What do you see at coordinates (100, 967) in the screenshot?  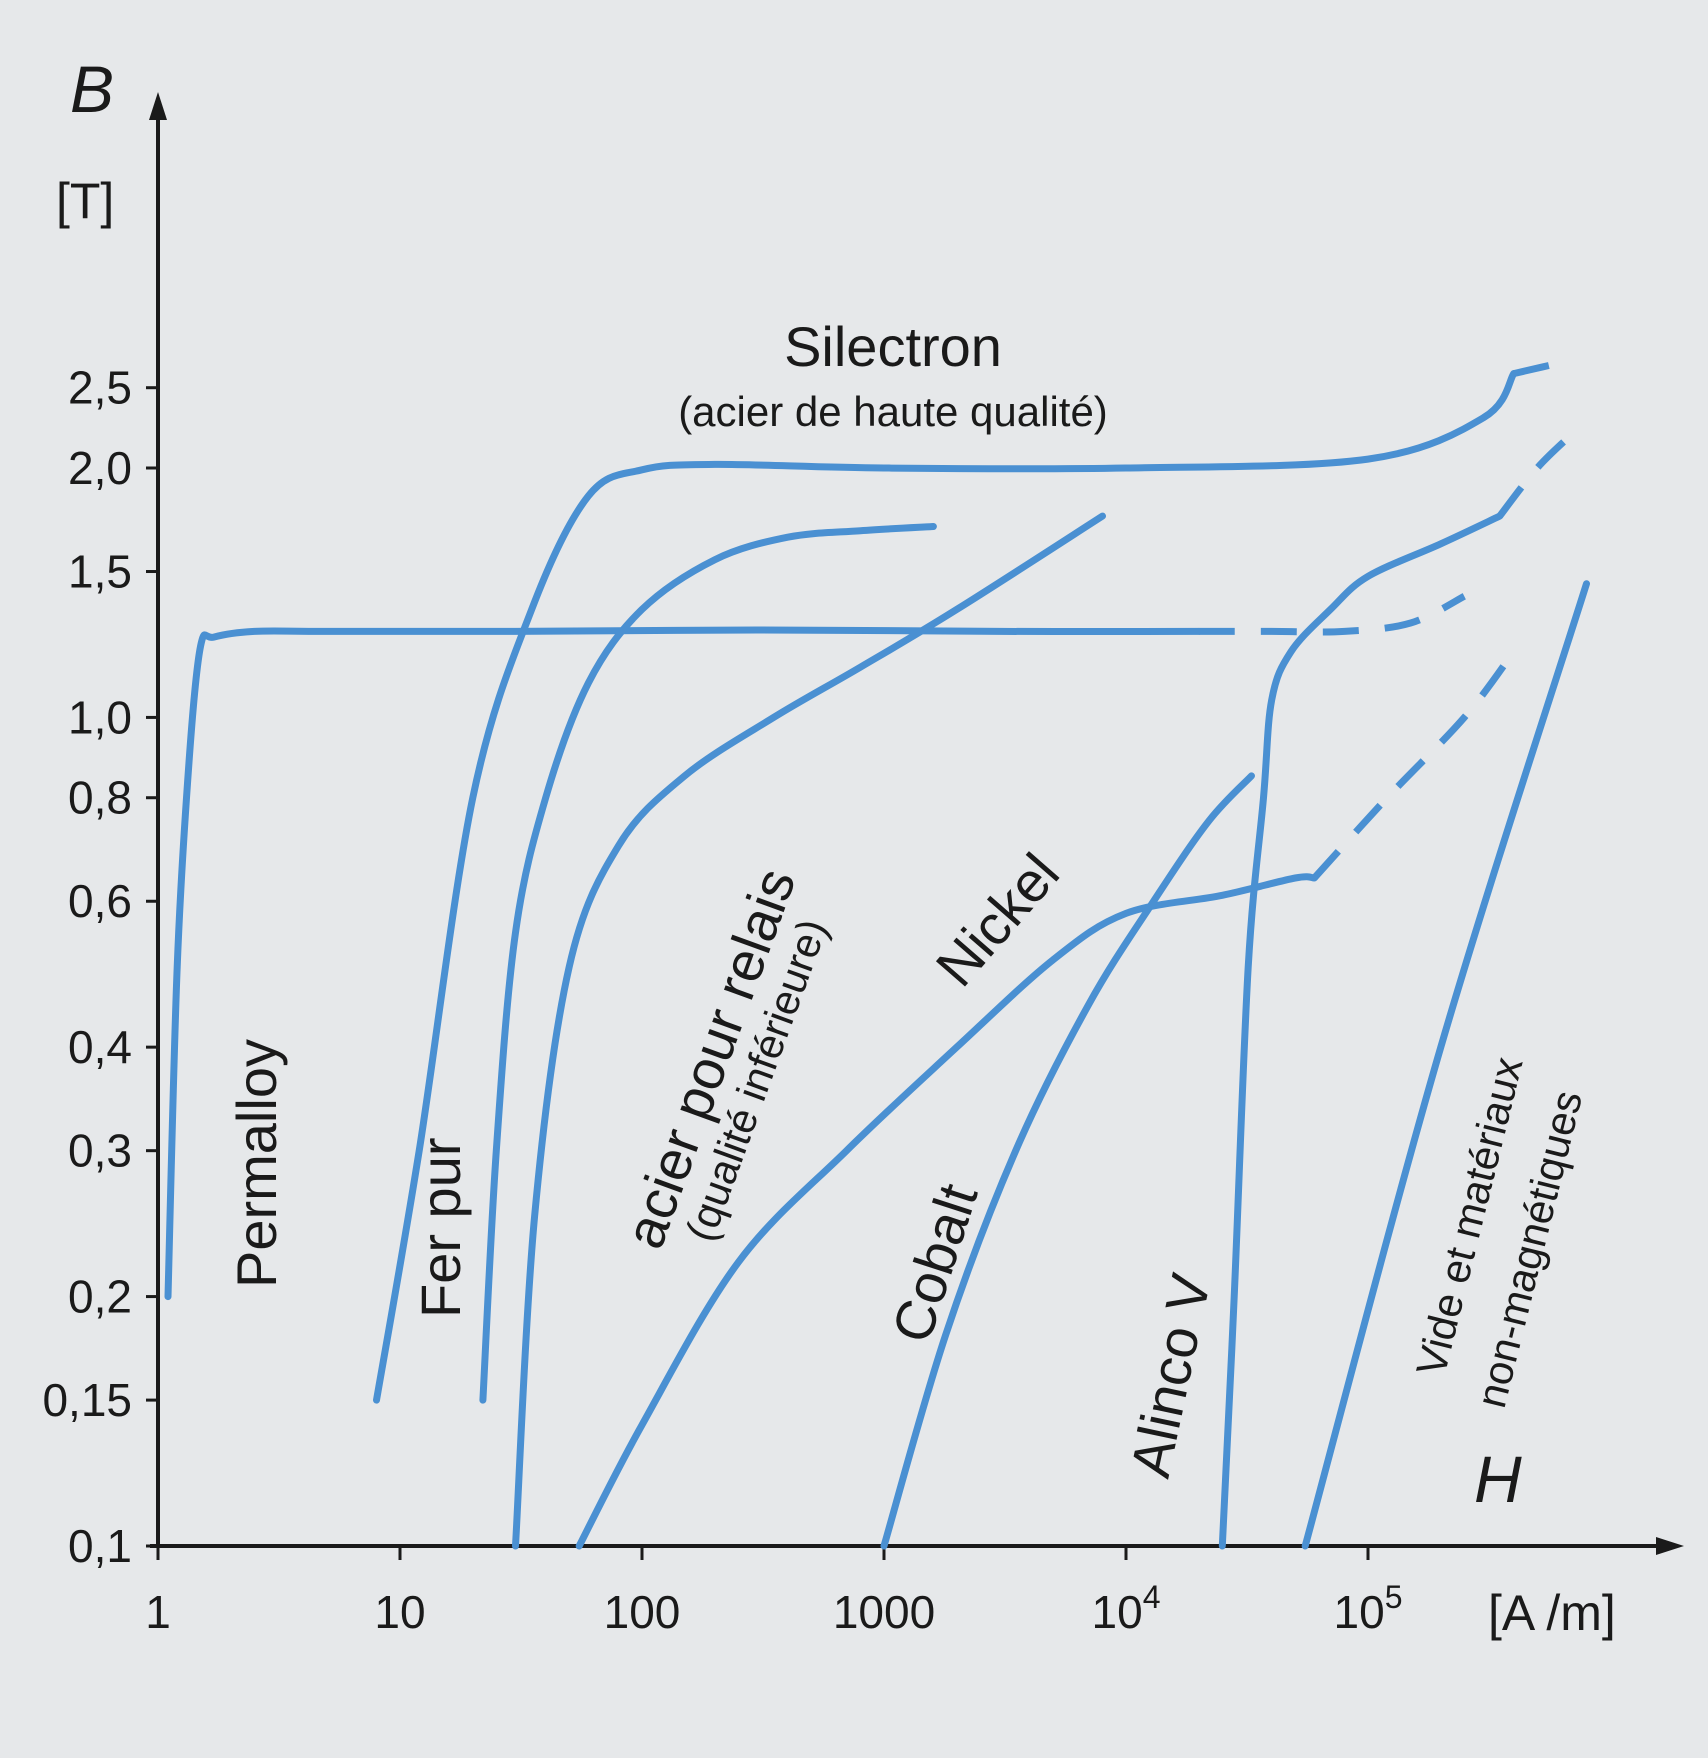 I see `y-ticks: 0,1 0,15 0,2 0,3 0,4 0,6 0,8 1,0 1,5 2,0 2,5` at bounding box center [100, 967].